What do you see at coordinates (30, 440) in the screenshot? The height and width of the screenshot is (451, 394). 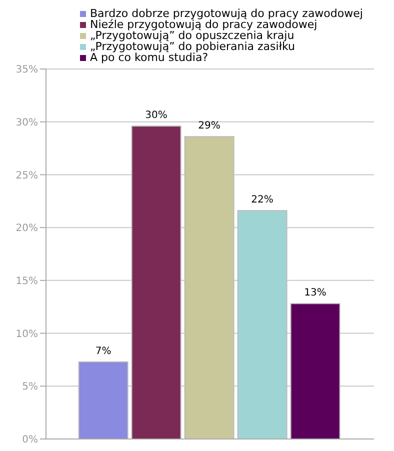 I see `y-tick-label: 0%` at bounding box center [30, 440].